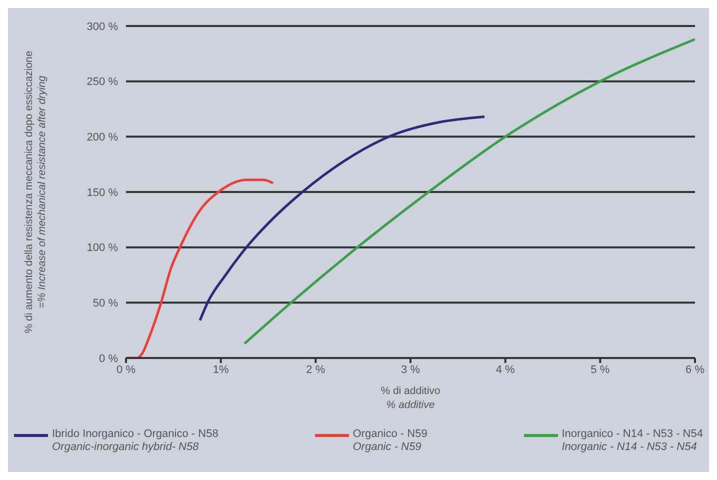  What do you see at coordinates (695, 370) in the screenshot?
I see `x-tick-label: 6 %` at bounding box center [695, 370].